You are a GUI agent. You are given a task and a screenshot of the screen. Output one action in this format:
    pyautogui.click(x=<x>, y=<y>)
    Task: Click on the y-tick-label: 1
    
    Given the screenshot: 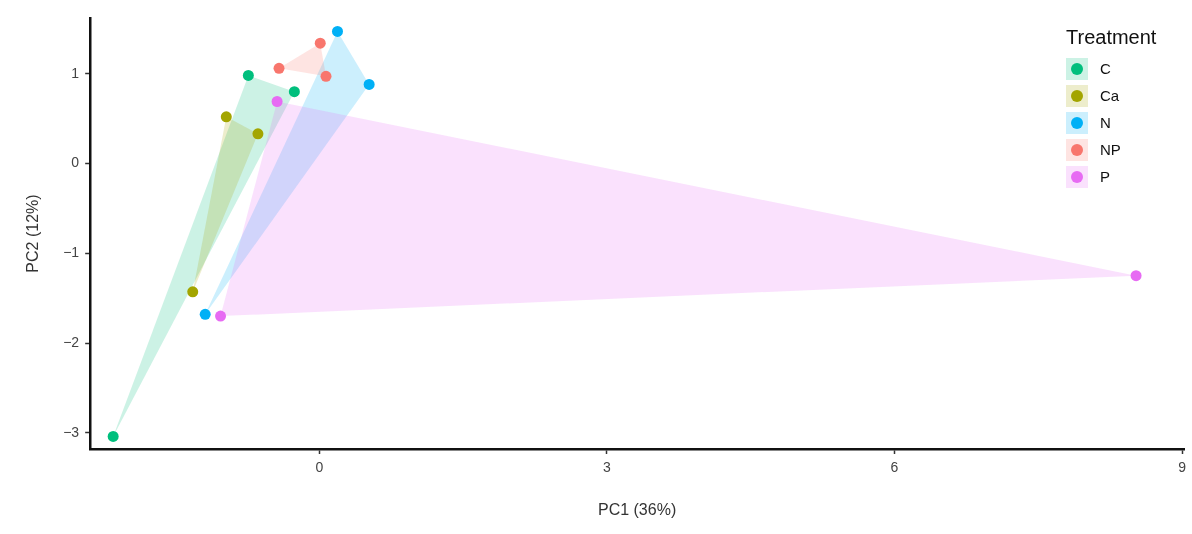 What is the action you would take?
    pyautogui.click(x=75, y=72)
    